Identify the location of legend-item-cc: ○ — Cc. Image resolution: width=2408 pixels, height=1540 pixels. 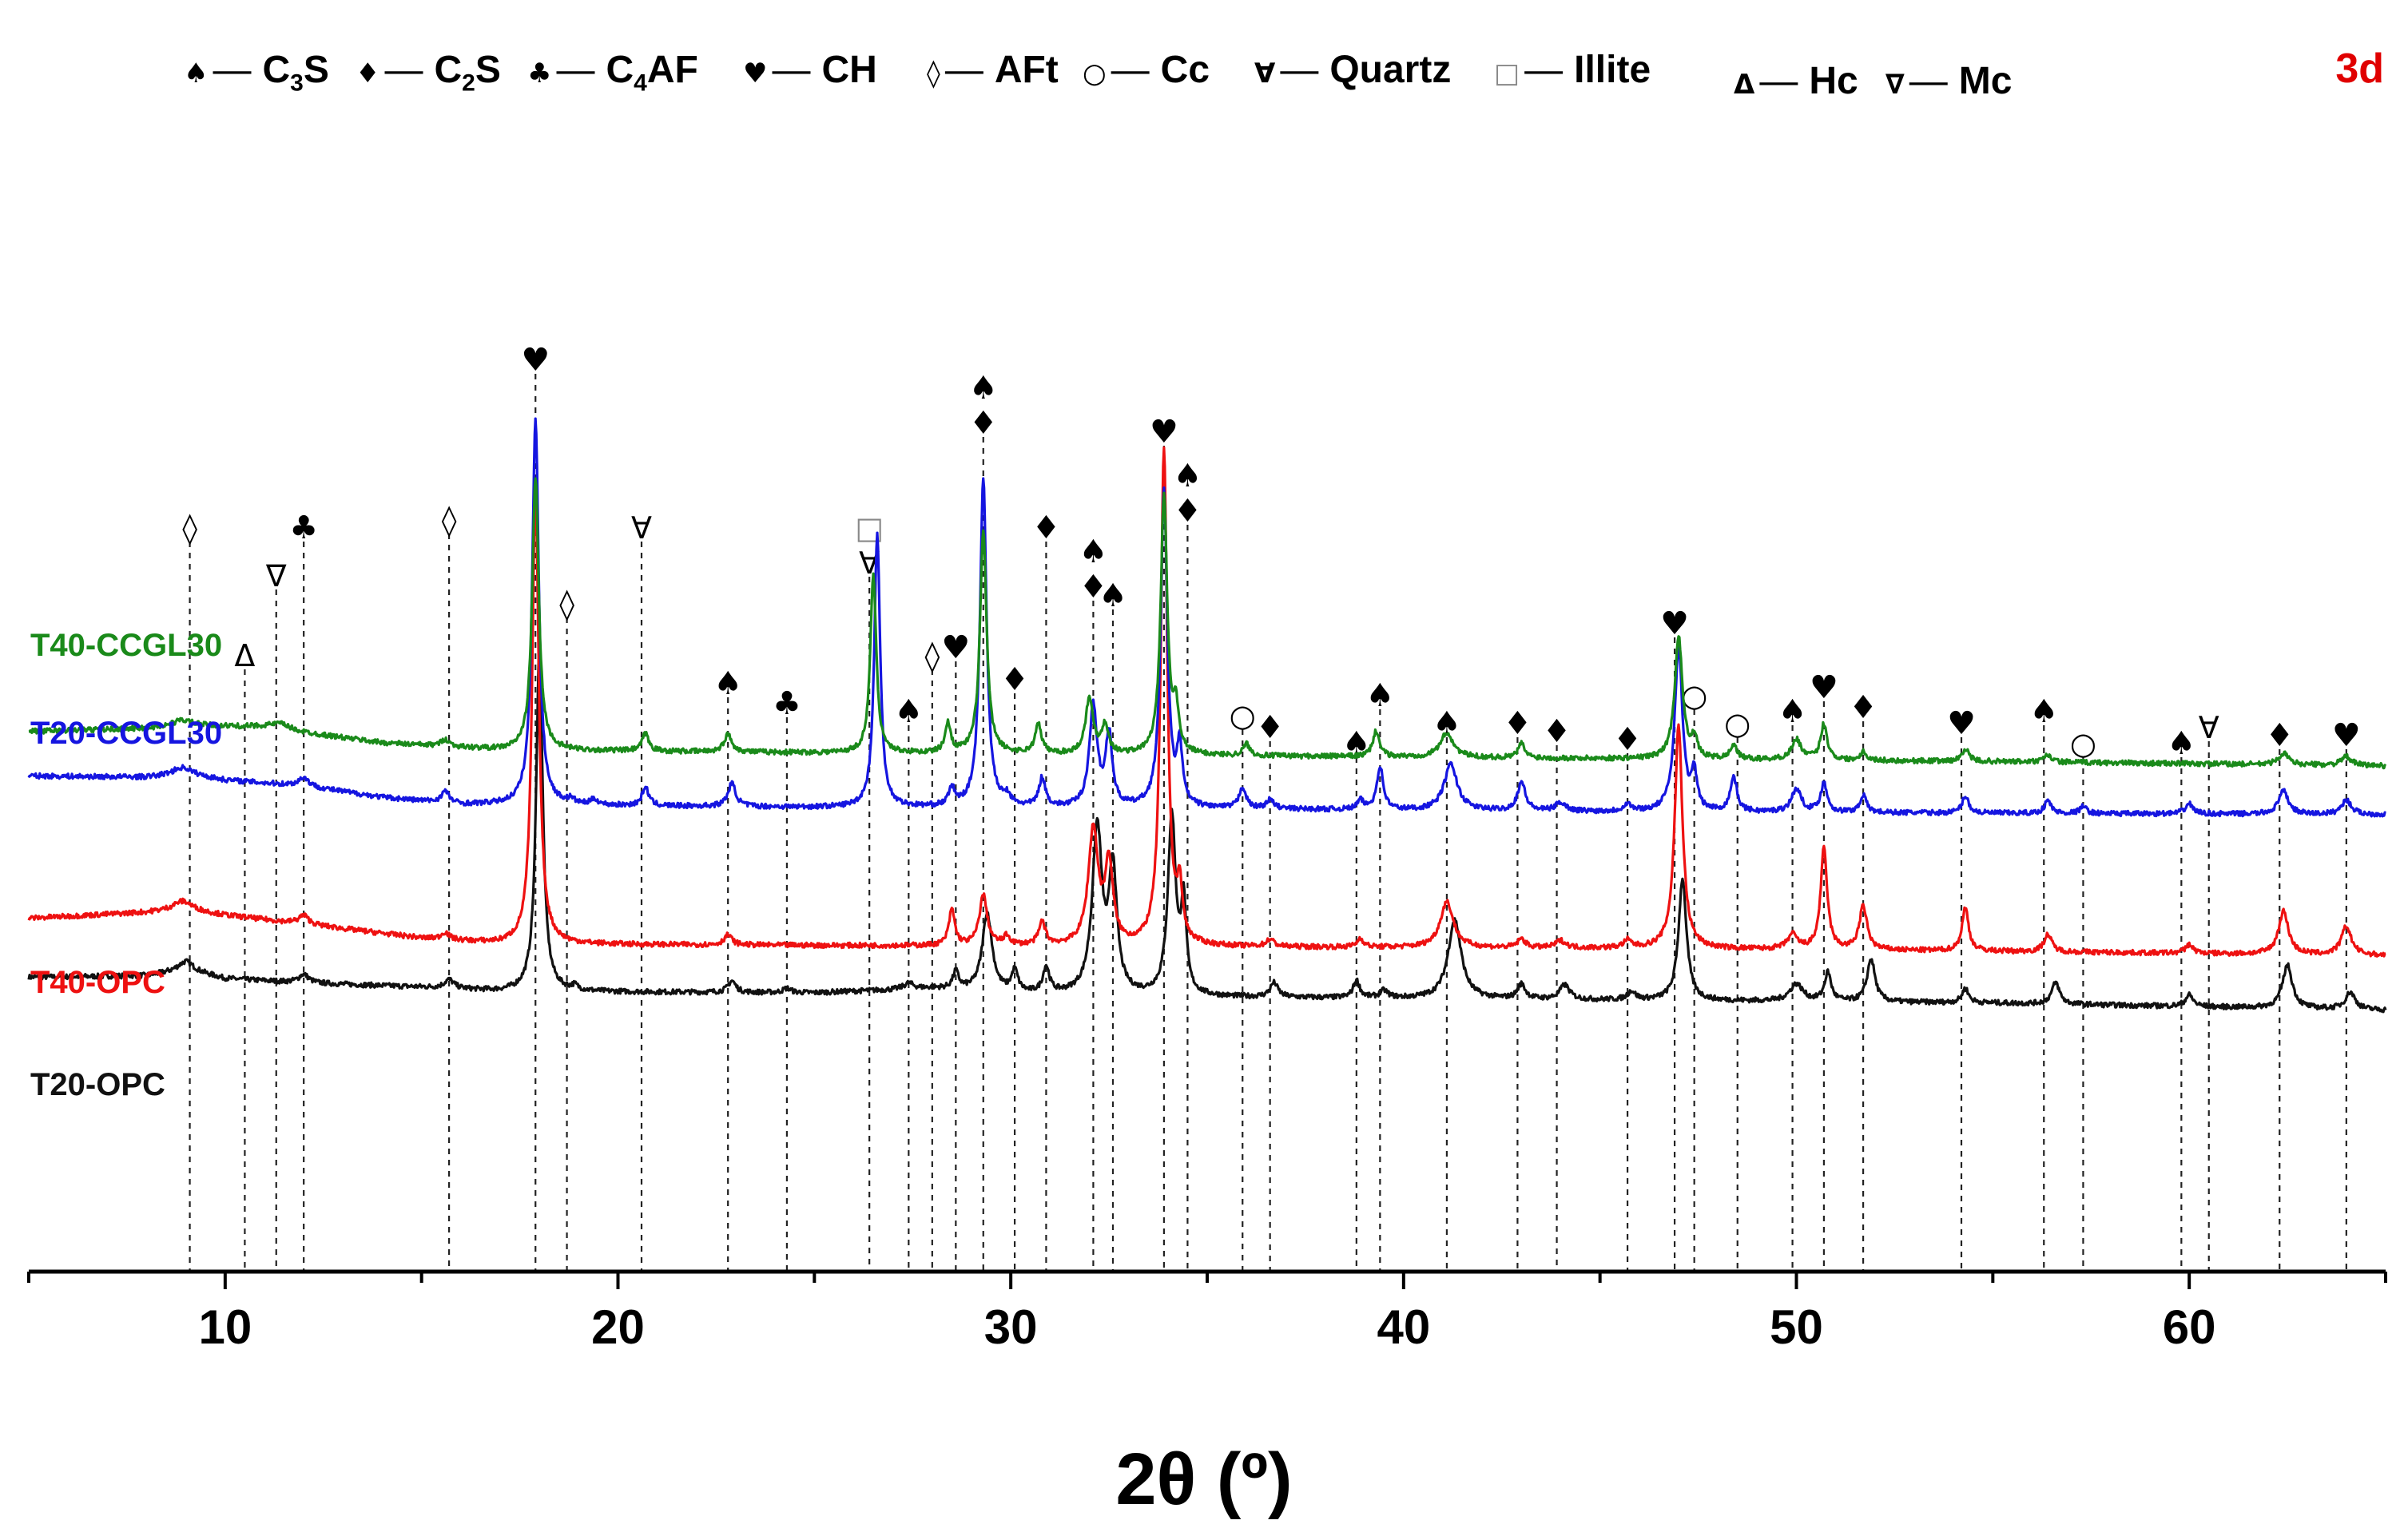
(1147, 70).